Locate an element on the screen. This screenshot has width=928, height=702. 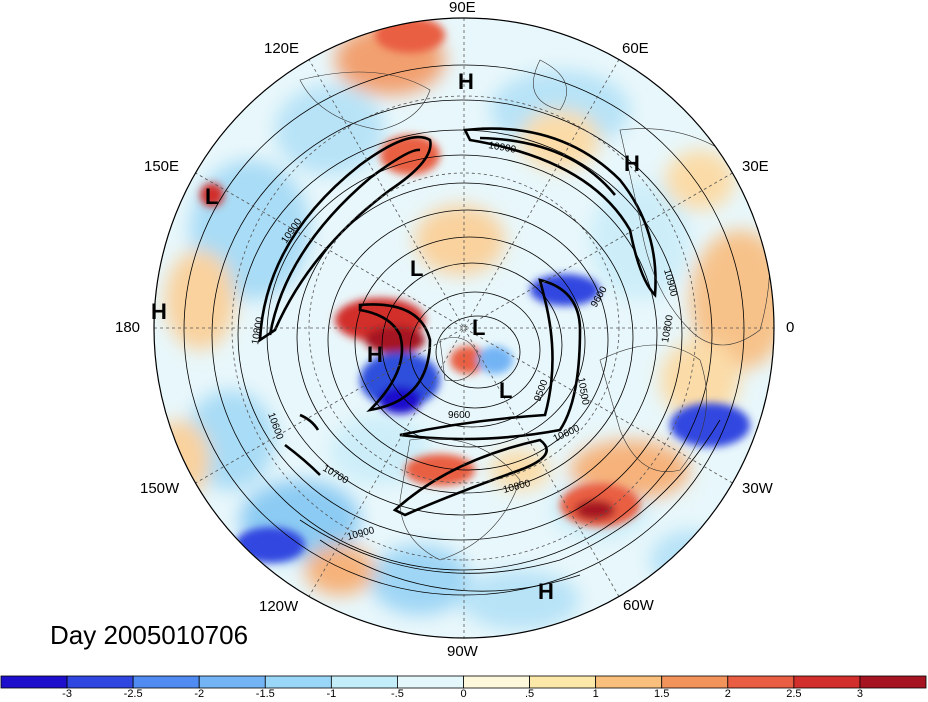
colorbar-tick-label: -3 is located at coordinates (67, 694).